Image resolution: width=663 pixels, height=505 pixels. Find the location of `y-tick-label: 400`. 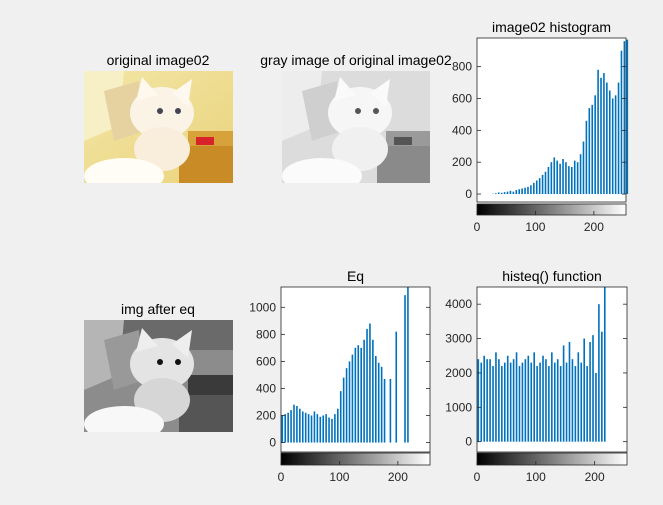

y-tick-label: 400 is located at coordinates (266, 388).